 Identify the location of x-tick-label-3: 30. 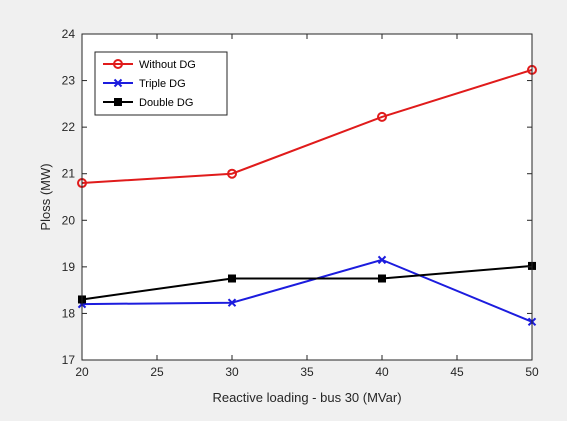
(232, 372).